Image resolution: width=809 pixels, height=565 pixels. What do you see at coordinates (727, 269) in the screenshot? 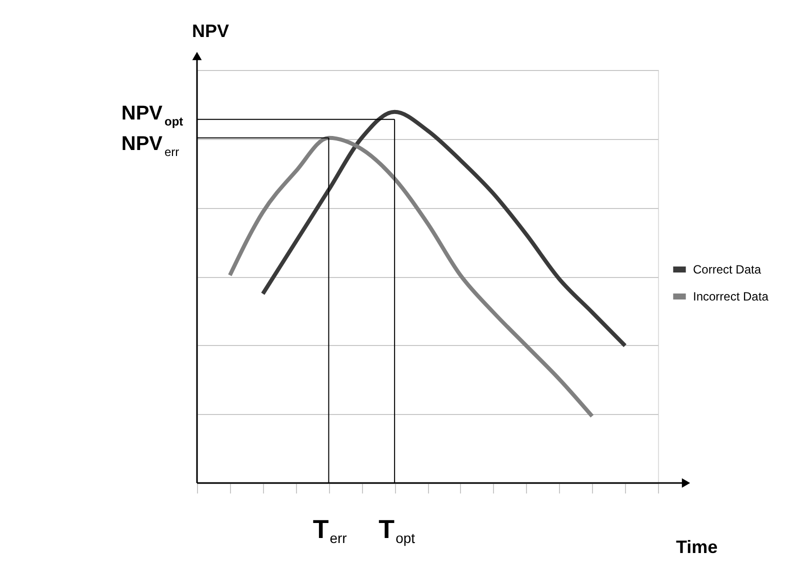
I see `legend-label: Correct Data` at bounding box center [727, 269].